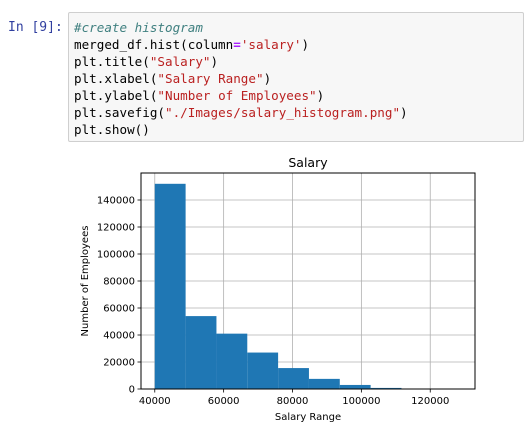 Image resolution: width=527 pixels, height=440 pixels. What do you see at coordinates (146, 61) in the screenshot?
I see `code-line-3: plt.title("Salary")` at bounding box center [146, 61].